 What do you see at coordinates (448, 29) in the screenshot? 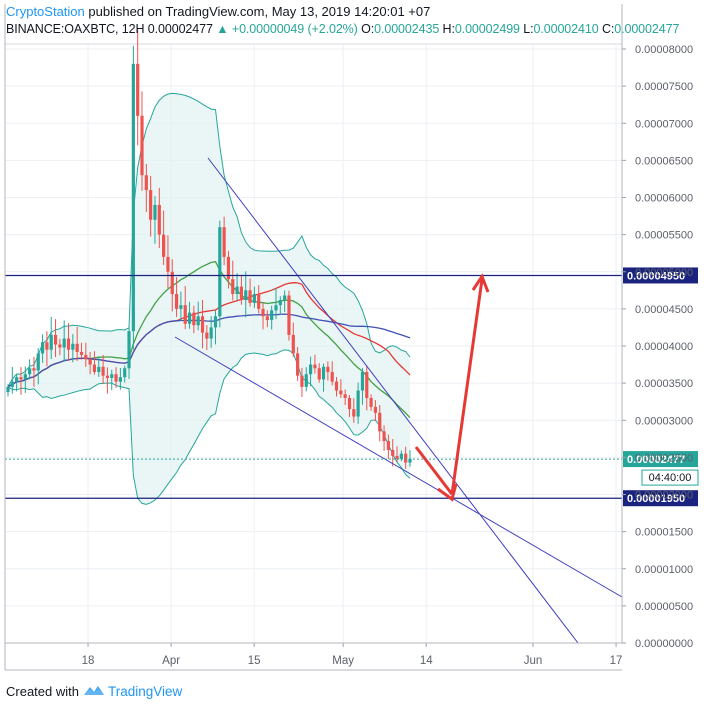
I see `high-label: H:` at bounding box center [448, 29].